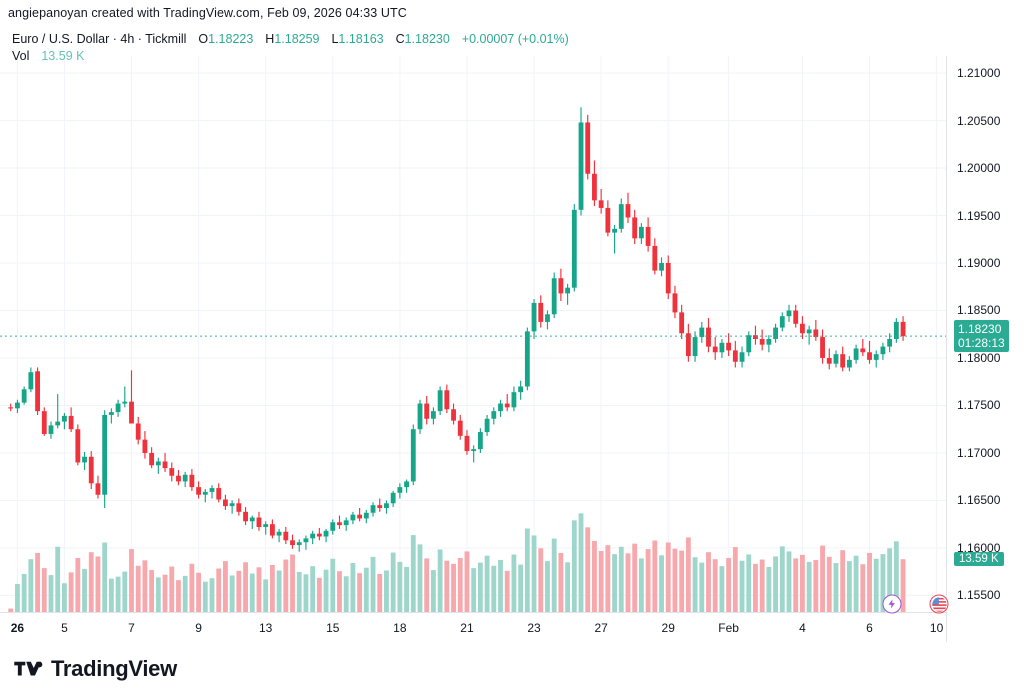  What do you see at coordinates (467, 628) in the screenshot?
I see `time-axis-tick: 21` at bounding box center [467, 628].